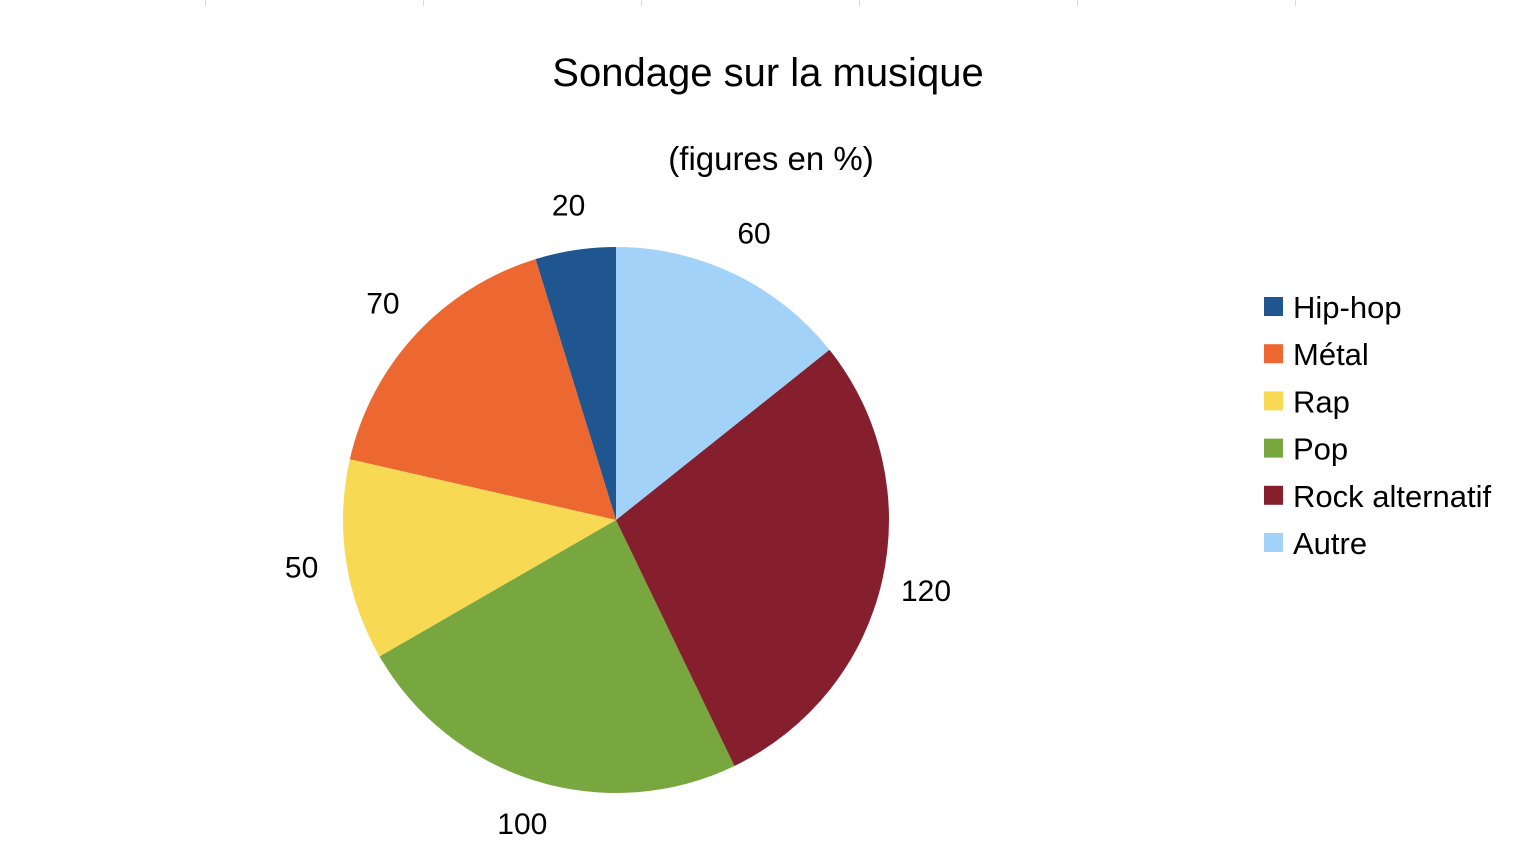 This screenshot has height=846, width=1532. I want to click on pie-slice-pop, so click(557, 656).